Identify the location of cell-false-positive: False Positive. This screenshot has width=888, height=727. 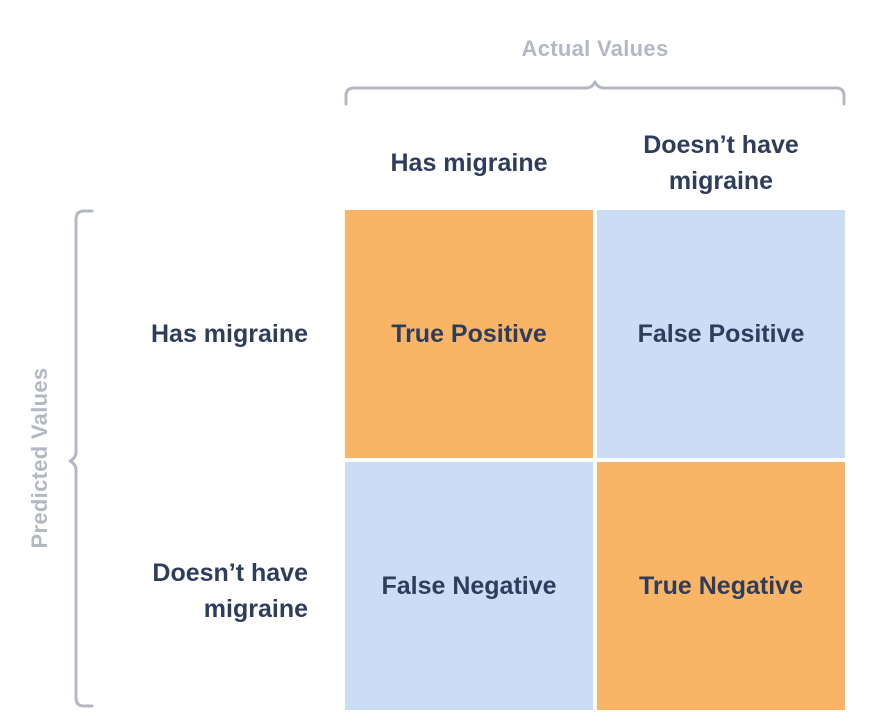
(721, 334).